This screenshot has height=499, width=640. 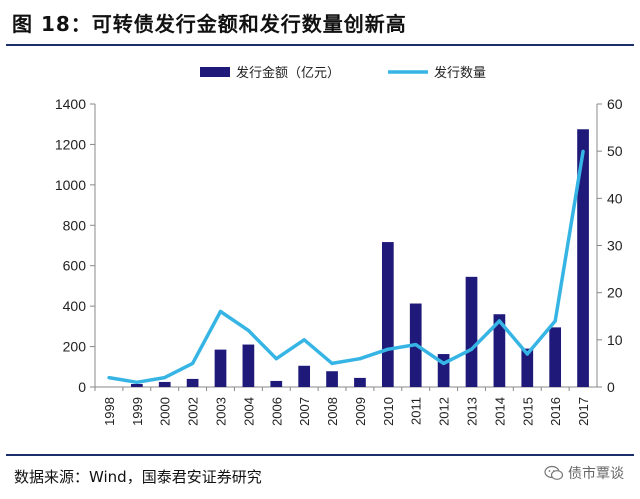 What do you see at coordinates (615, 104) in the screenshot?
I see `right-tick-label: 60` at bounding box center [615, 104].